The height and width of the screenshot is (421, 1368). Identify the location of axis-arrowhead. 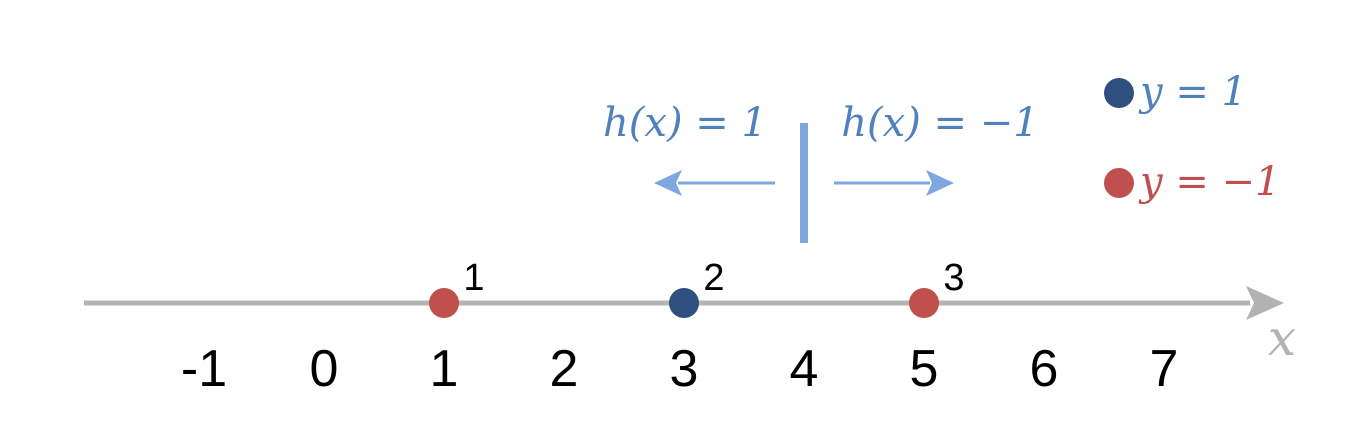
(1265, 303).